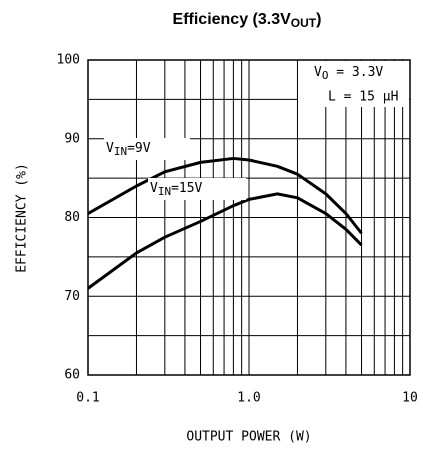 The image size is (423, 455). Describe the element at coordinates (72, 217) in the screenshot. I see `y-tick-label: 80` at that location.